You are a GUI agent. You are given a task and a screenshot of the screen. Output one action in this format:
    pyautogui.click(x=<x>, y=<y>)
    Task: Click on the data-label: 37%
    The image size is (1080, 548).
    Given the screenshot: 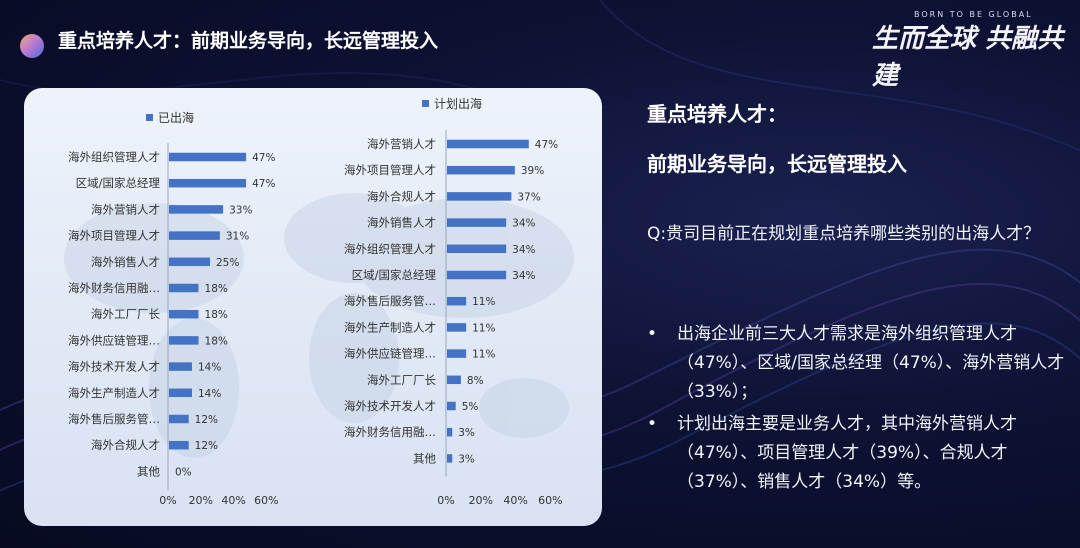 What is the action you would take?
    pyautogui.click(x=528, y=197)
    